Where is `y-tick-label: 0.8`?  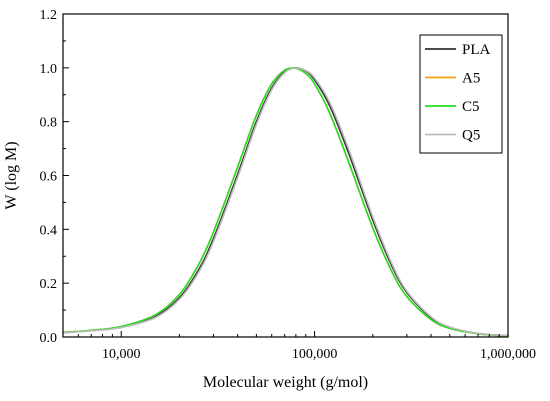 y-tick-label: 0.8 is located at coordinates (49, 123).